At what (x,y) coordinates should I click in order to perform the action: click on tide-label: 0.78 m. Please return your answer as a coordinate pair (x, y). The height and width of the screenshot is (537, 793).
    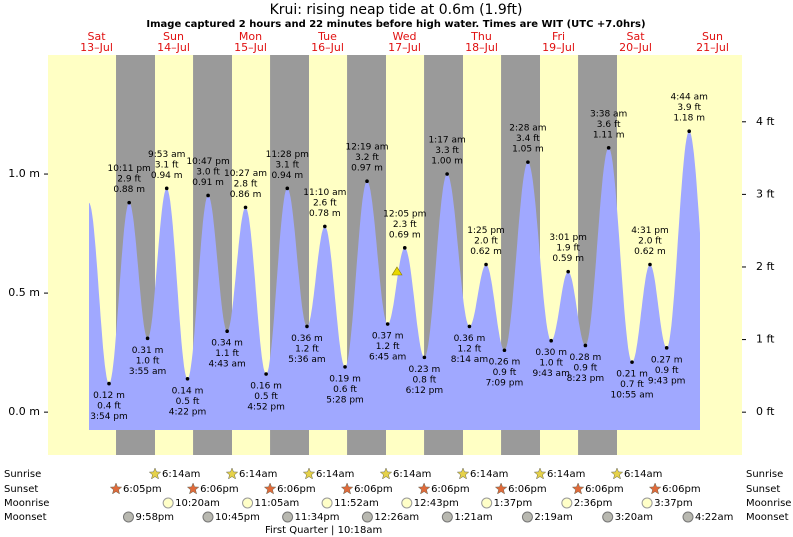
    Looking at the image, I should click on (325, 214).